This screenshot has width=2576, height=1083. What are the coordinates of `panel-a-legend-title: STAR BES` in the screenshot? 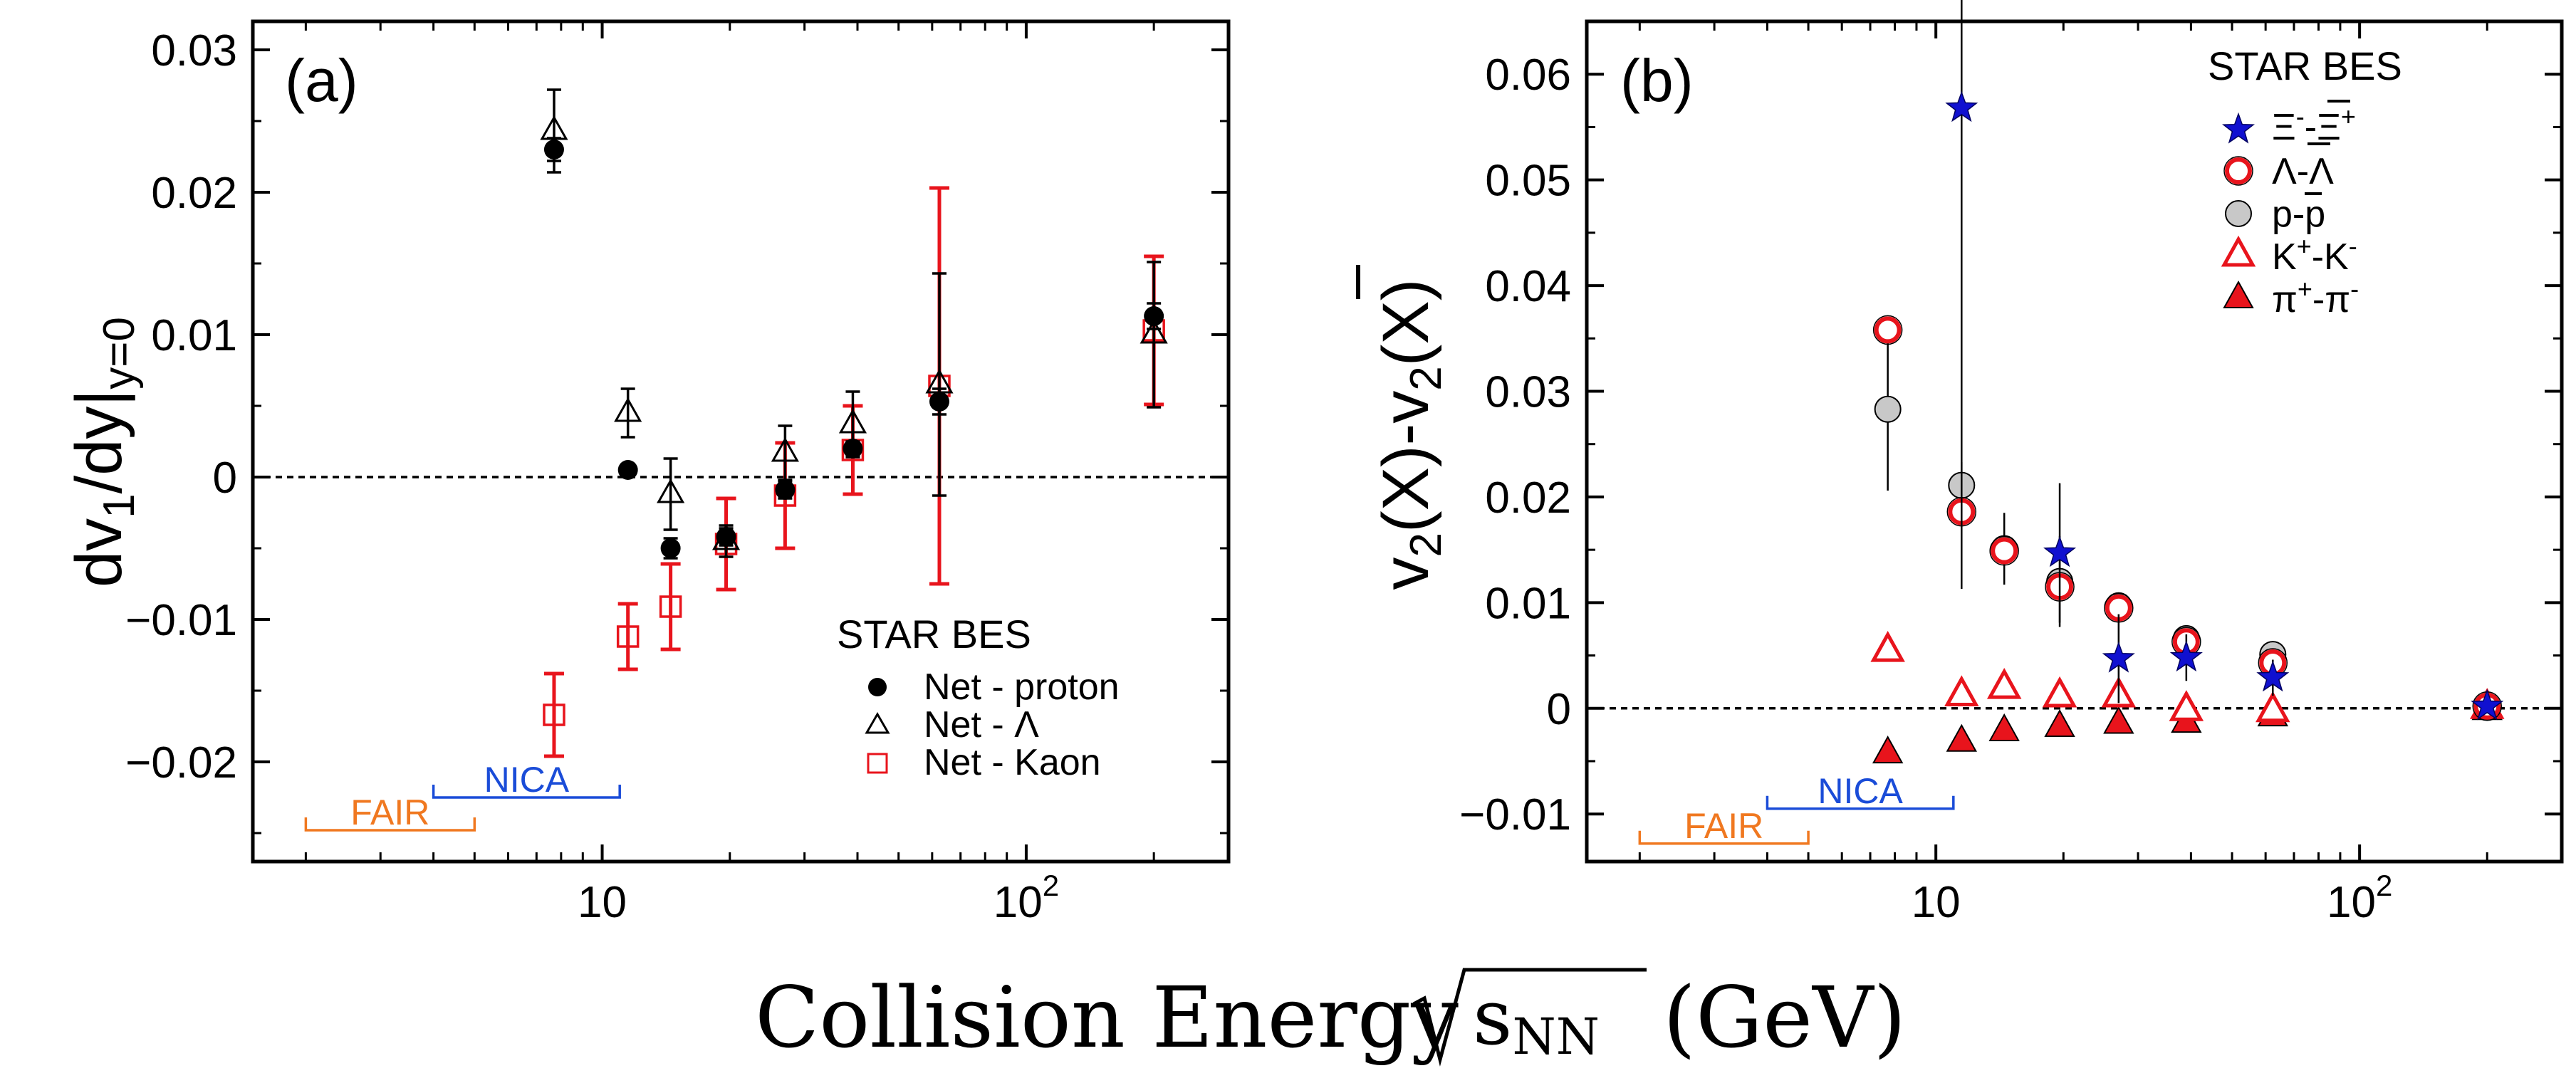 It's located at (934, 634).